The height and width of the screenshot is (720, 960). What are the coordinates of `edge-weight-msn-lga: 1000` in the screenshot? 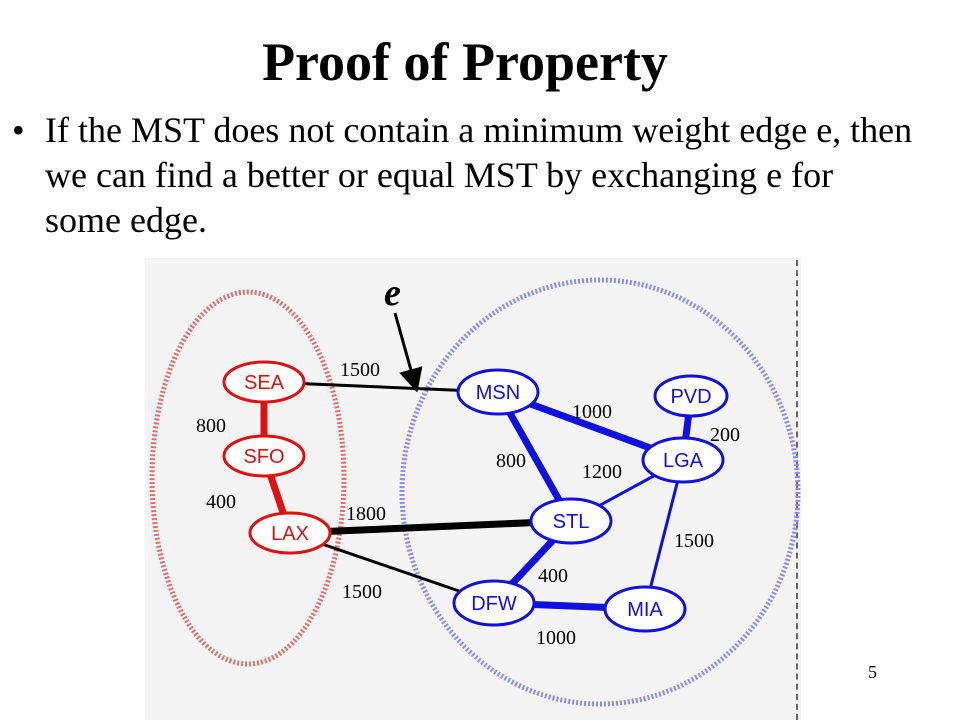 It's located at (592, 412).